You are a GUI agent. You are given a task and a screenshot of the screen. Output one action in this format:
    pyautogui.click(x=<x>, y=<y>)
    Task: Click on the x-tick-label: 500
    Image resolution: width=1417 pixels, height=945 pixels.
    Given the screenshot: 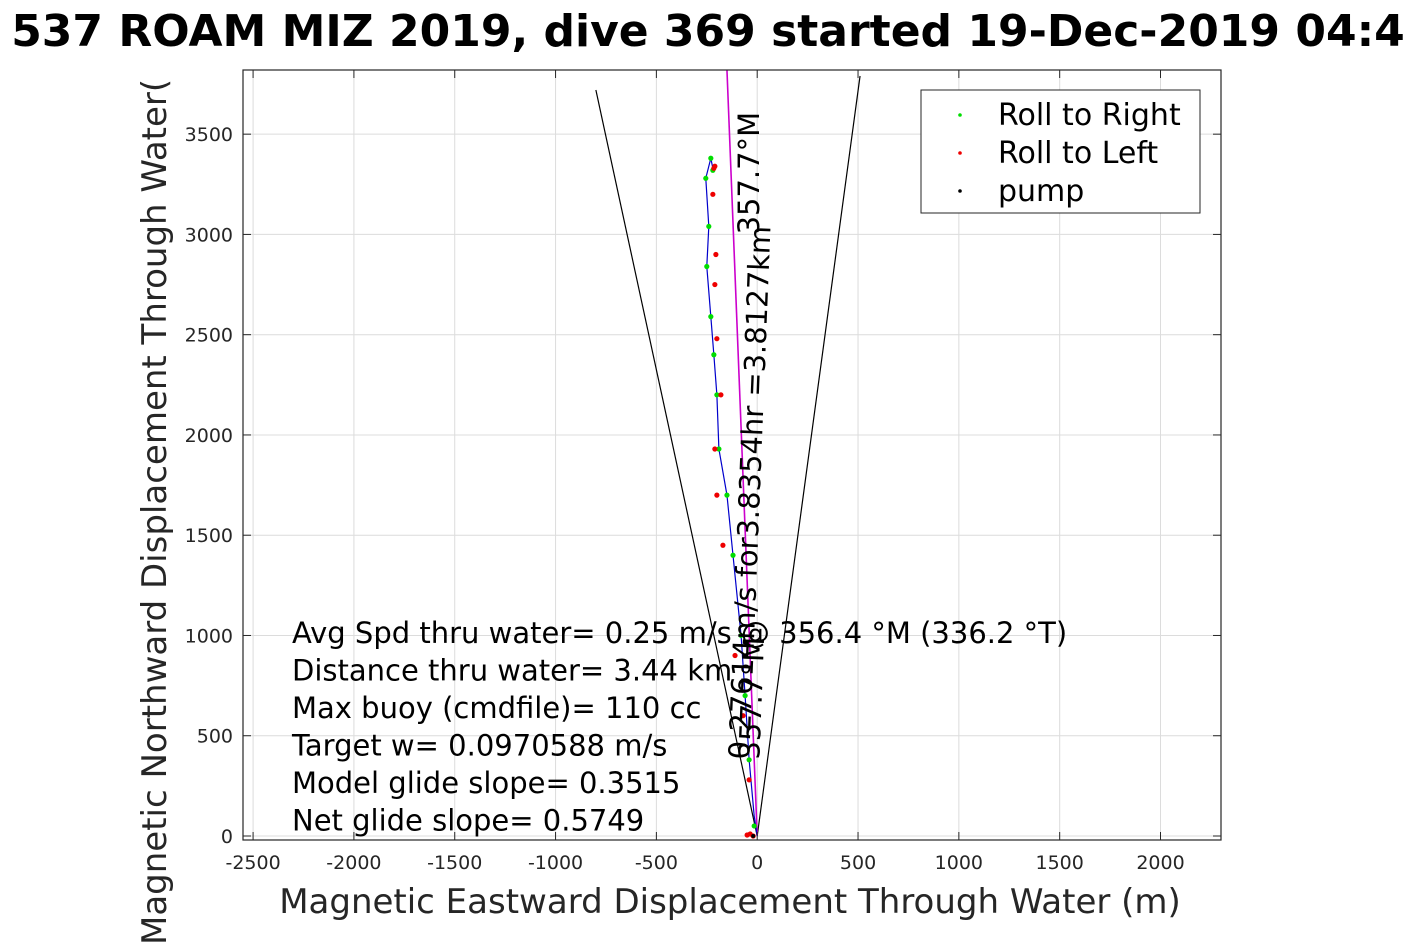 What is the action you would take?
    pyautogui.click(x=858, y=863)
    